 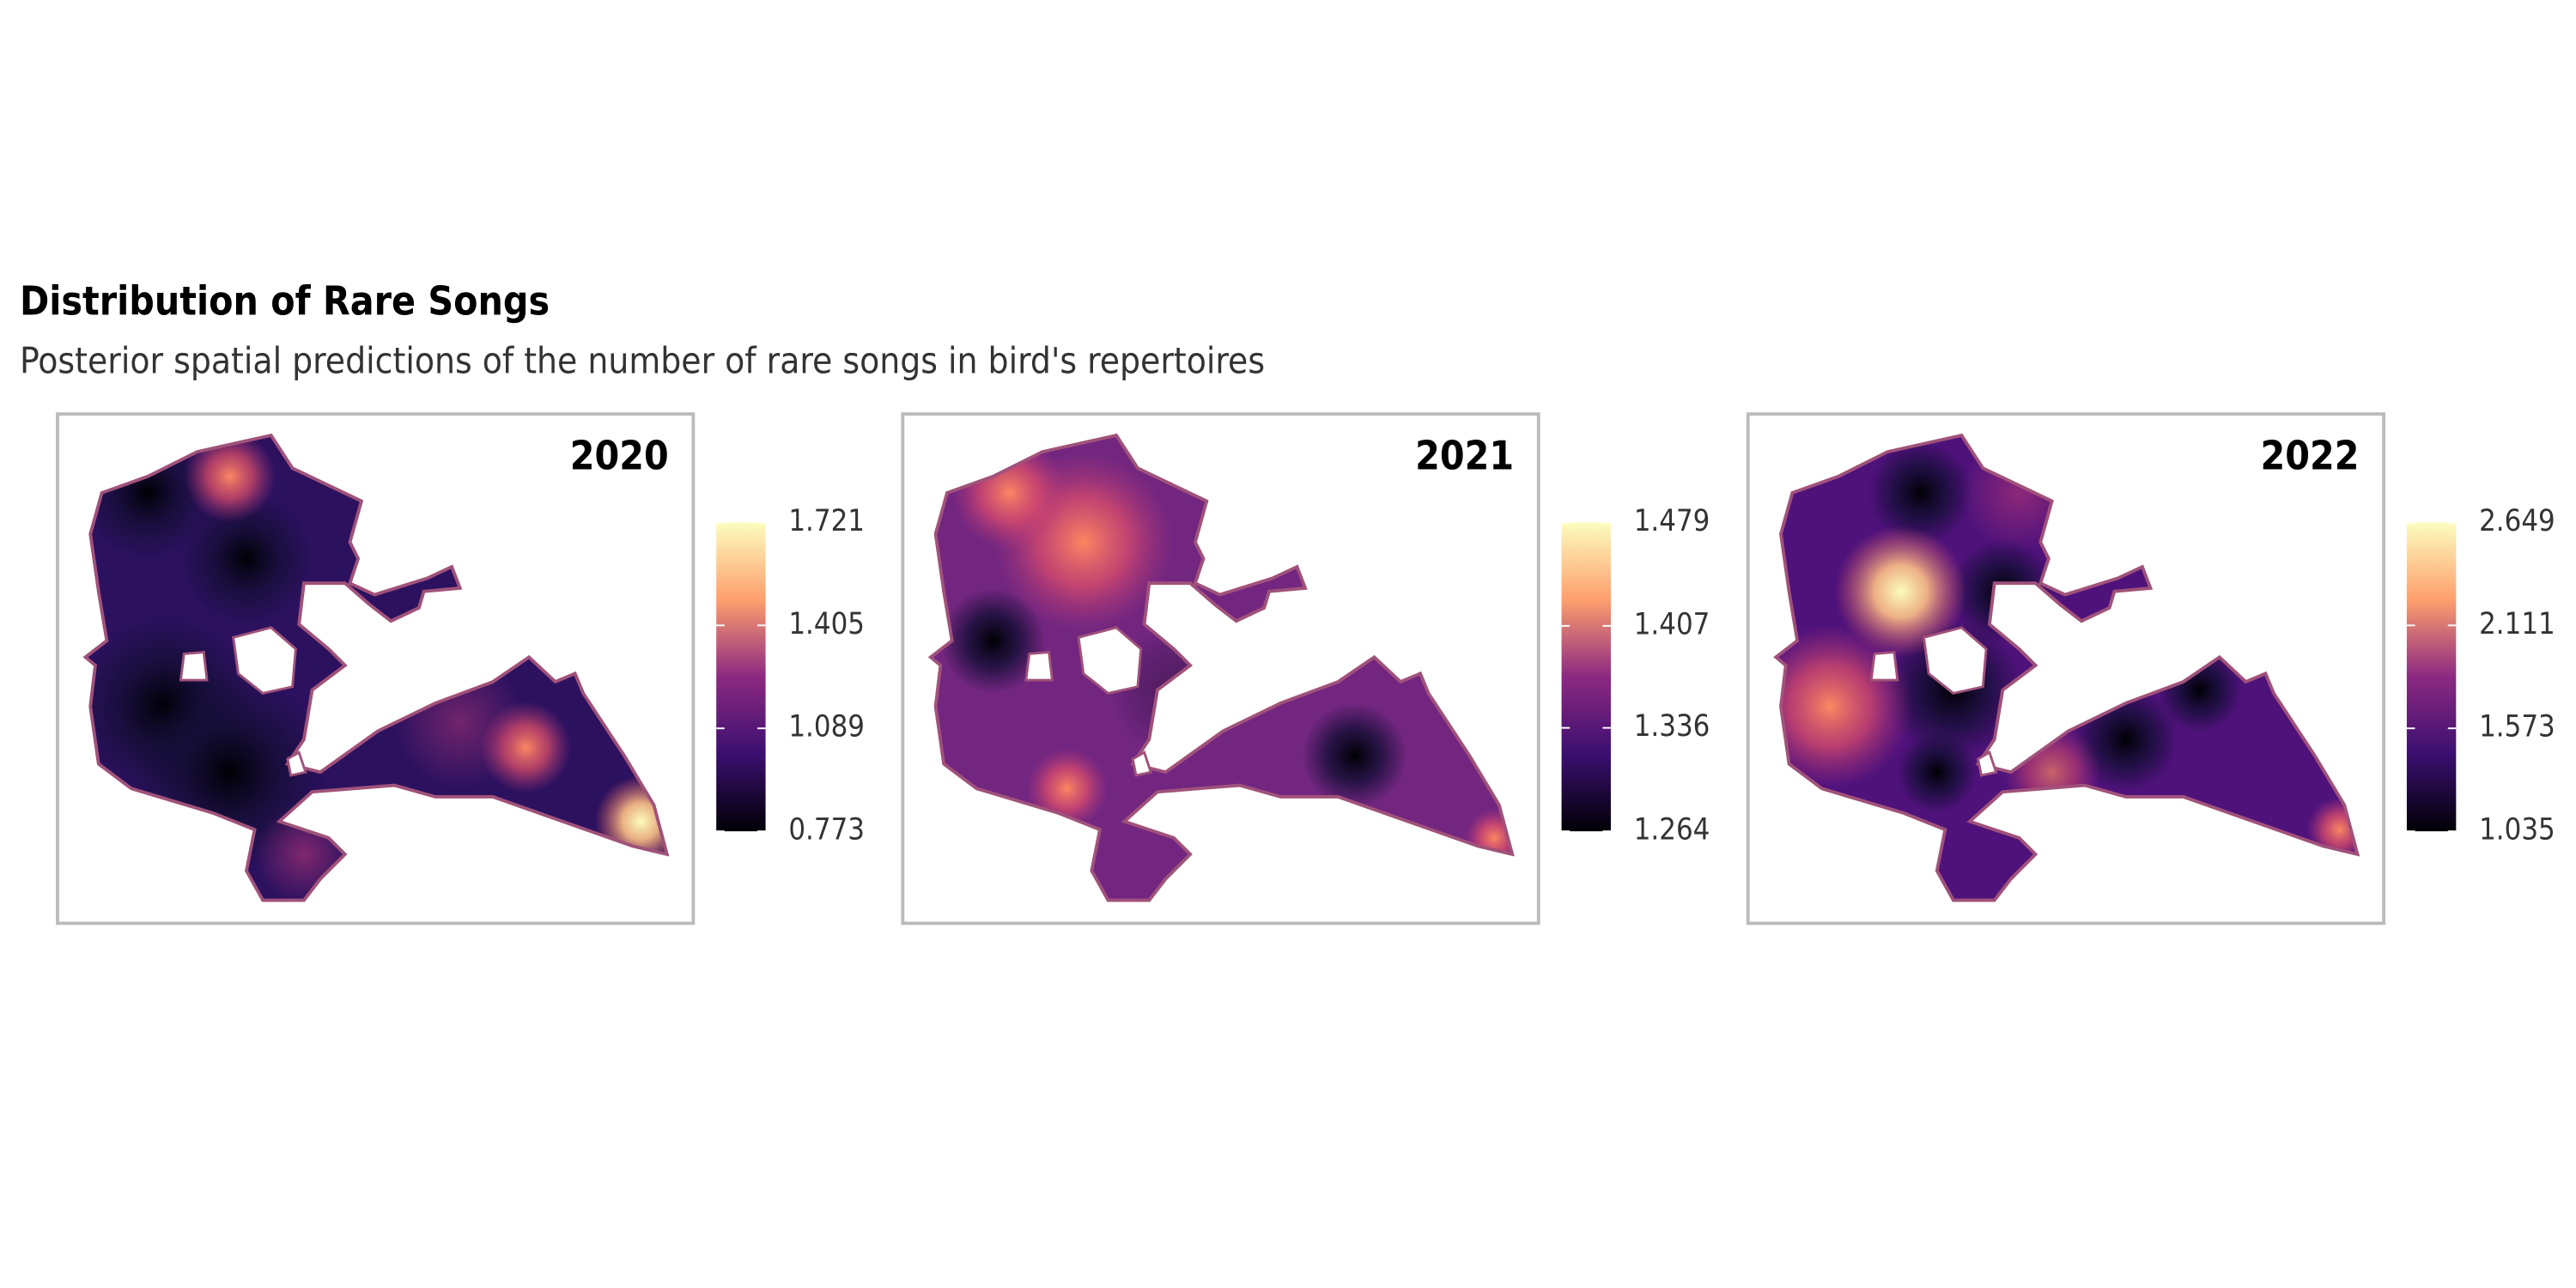 I want to click on title: Distribution of Rare Songs, so click(x=285, y=301).